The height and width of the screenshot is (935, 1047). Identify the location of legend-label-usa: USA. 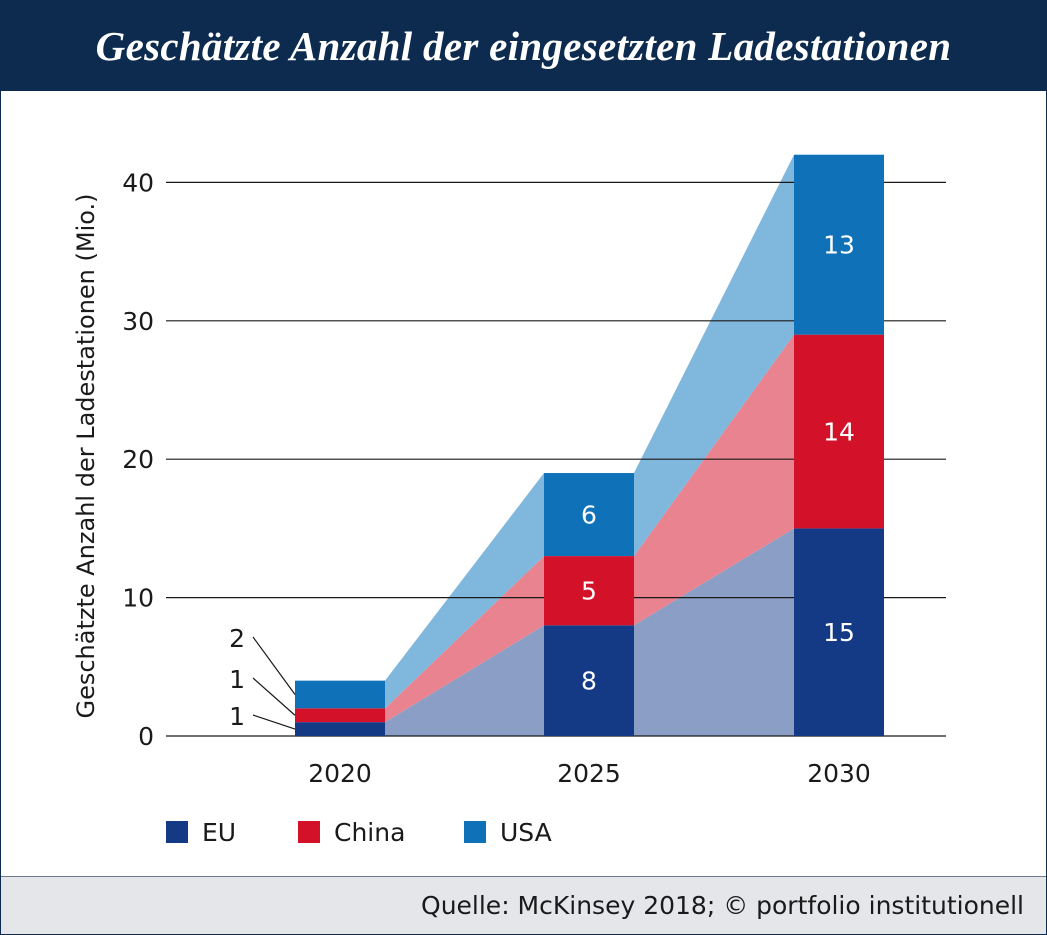
(526, 832).